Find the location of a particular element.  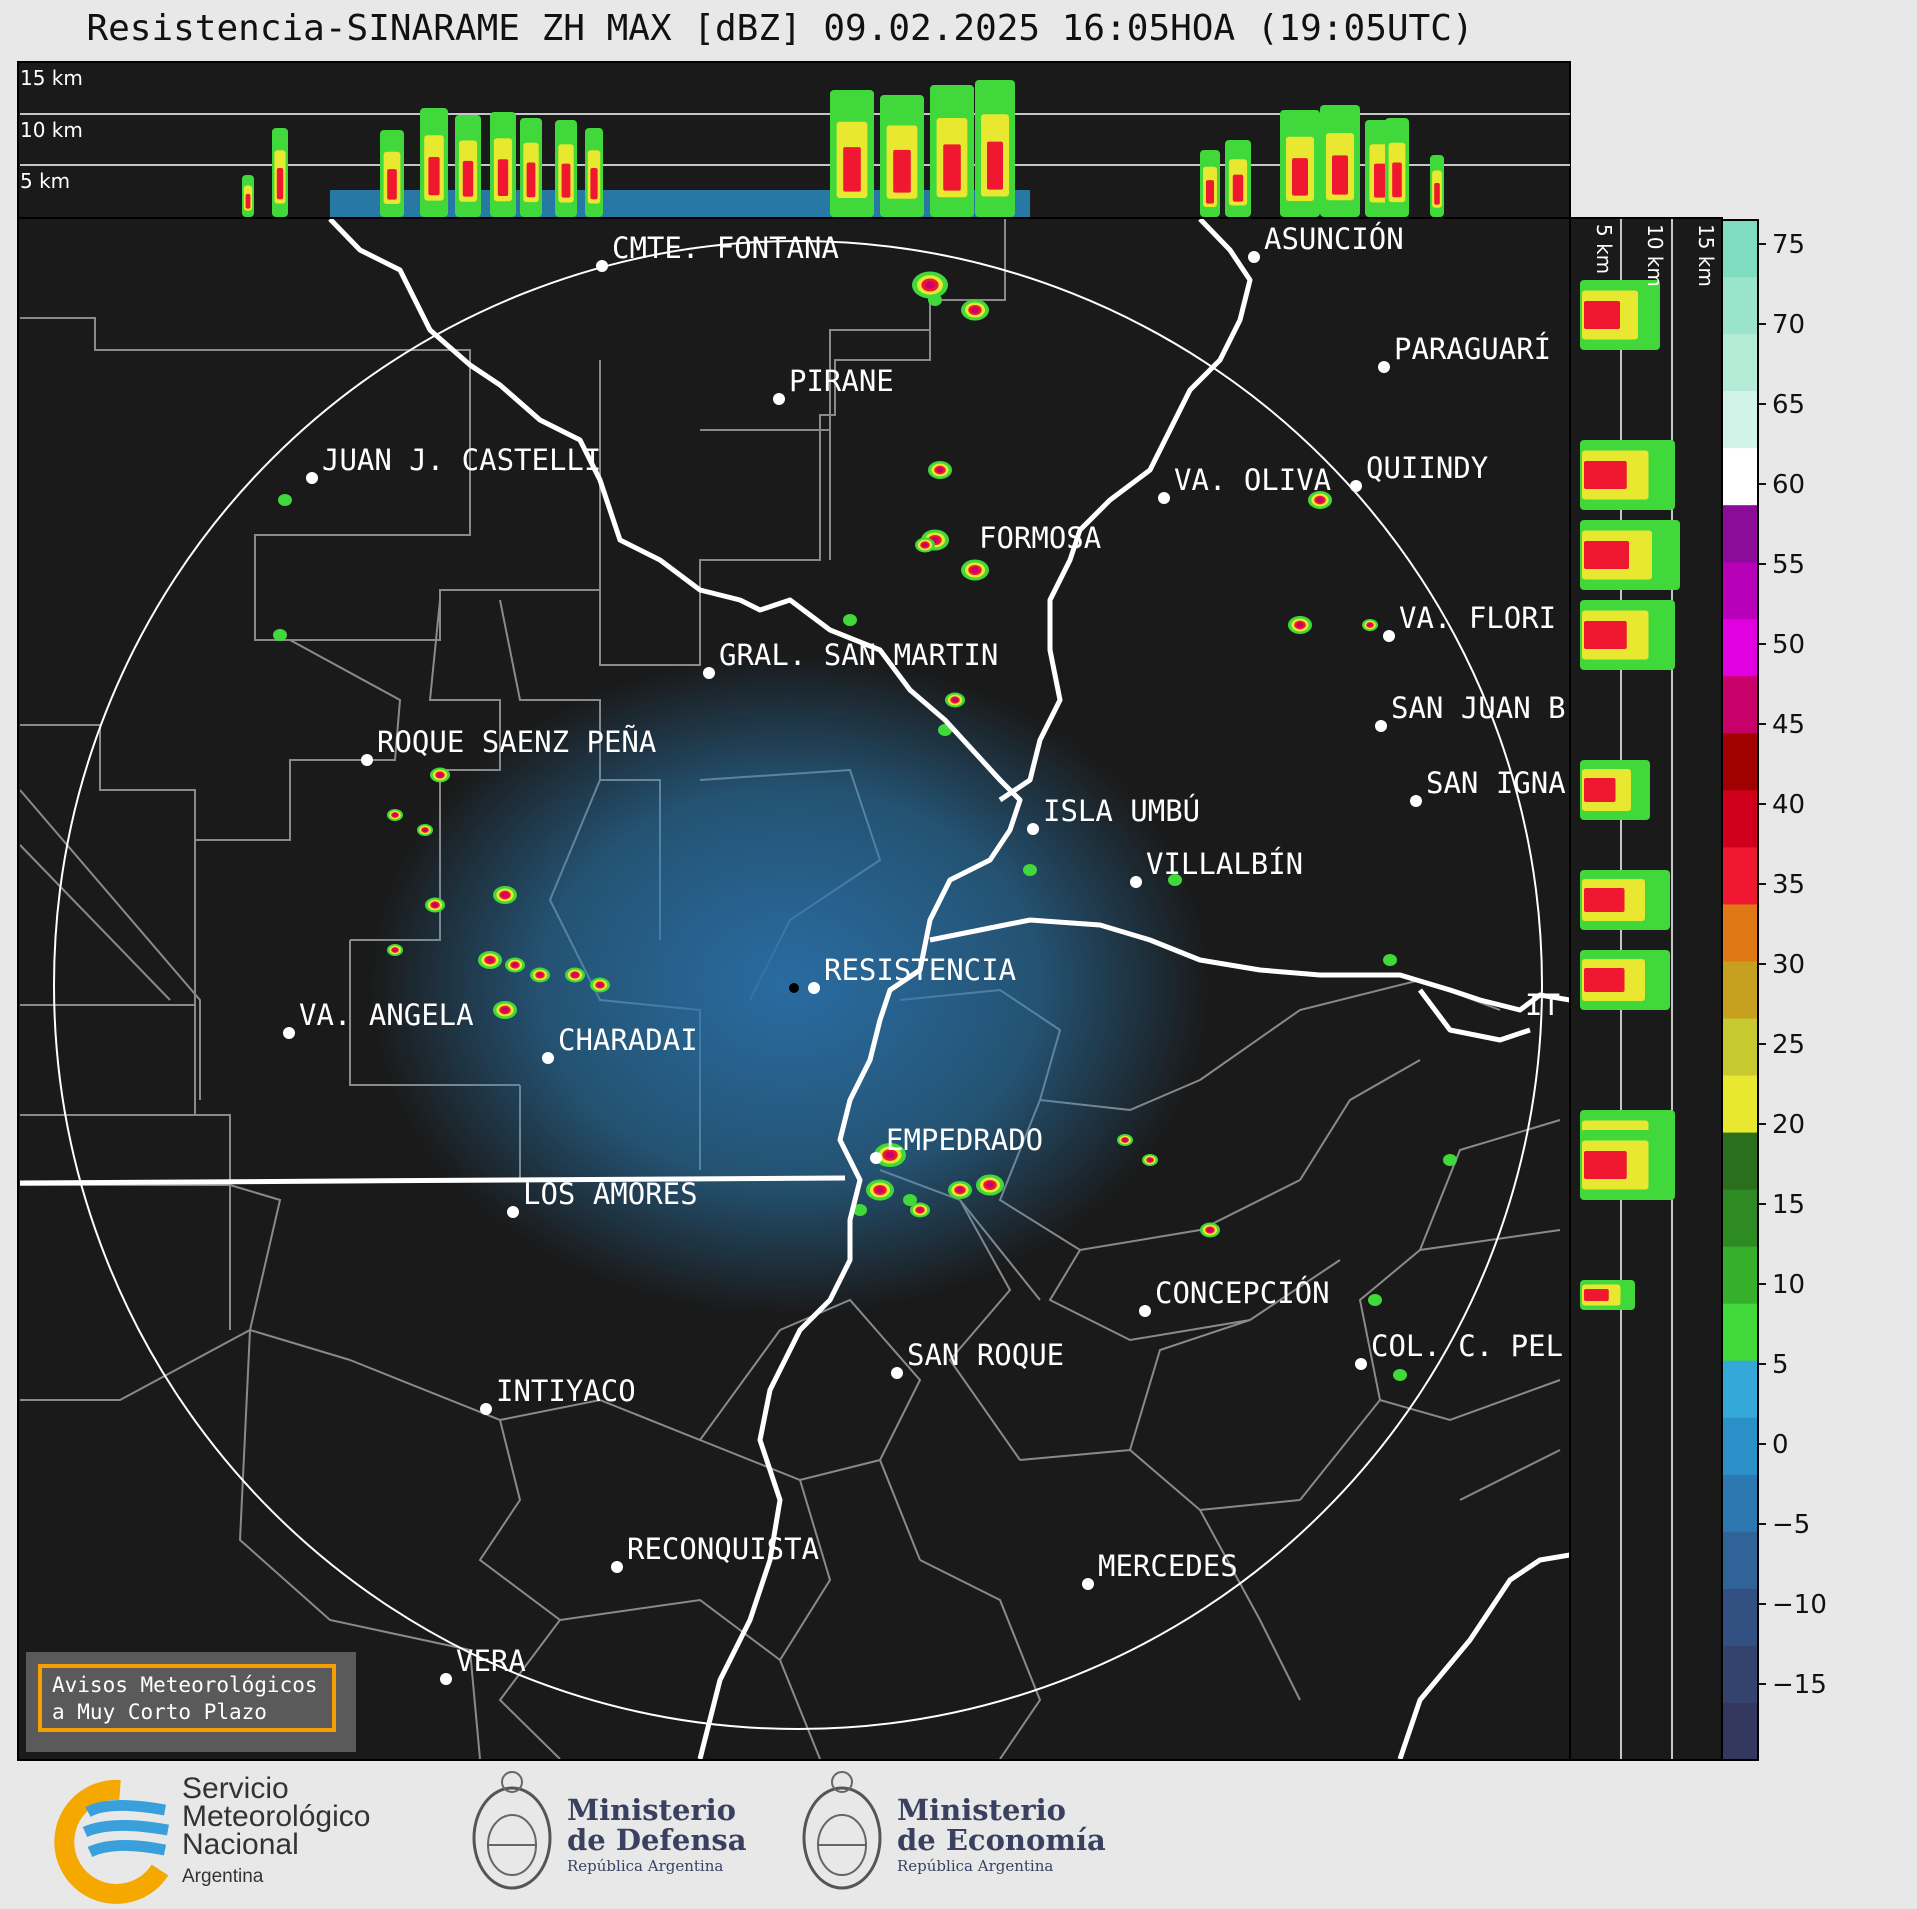

smn-line-4: Argentina is located at coordinates (223, 1876).